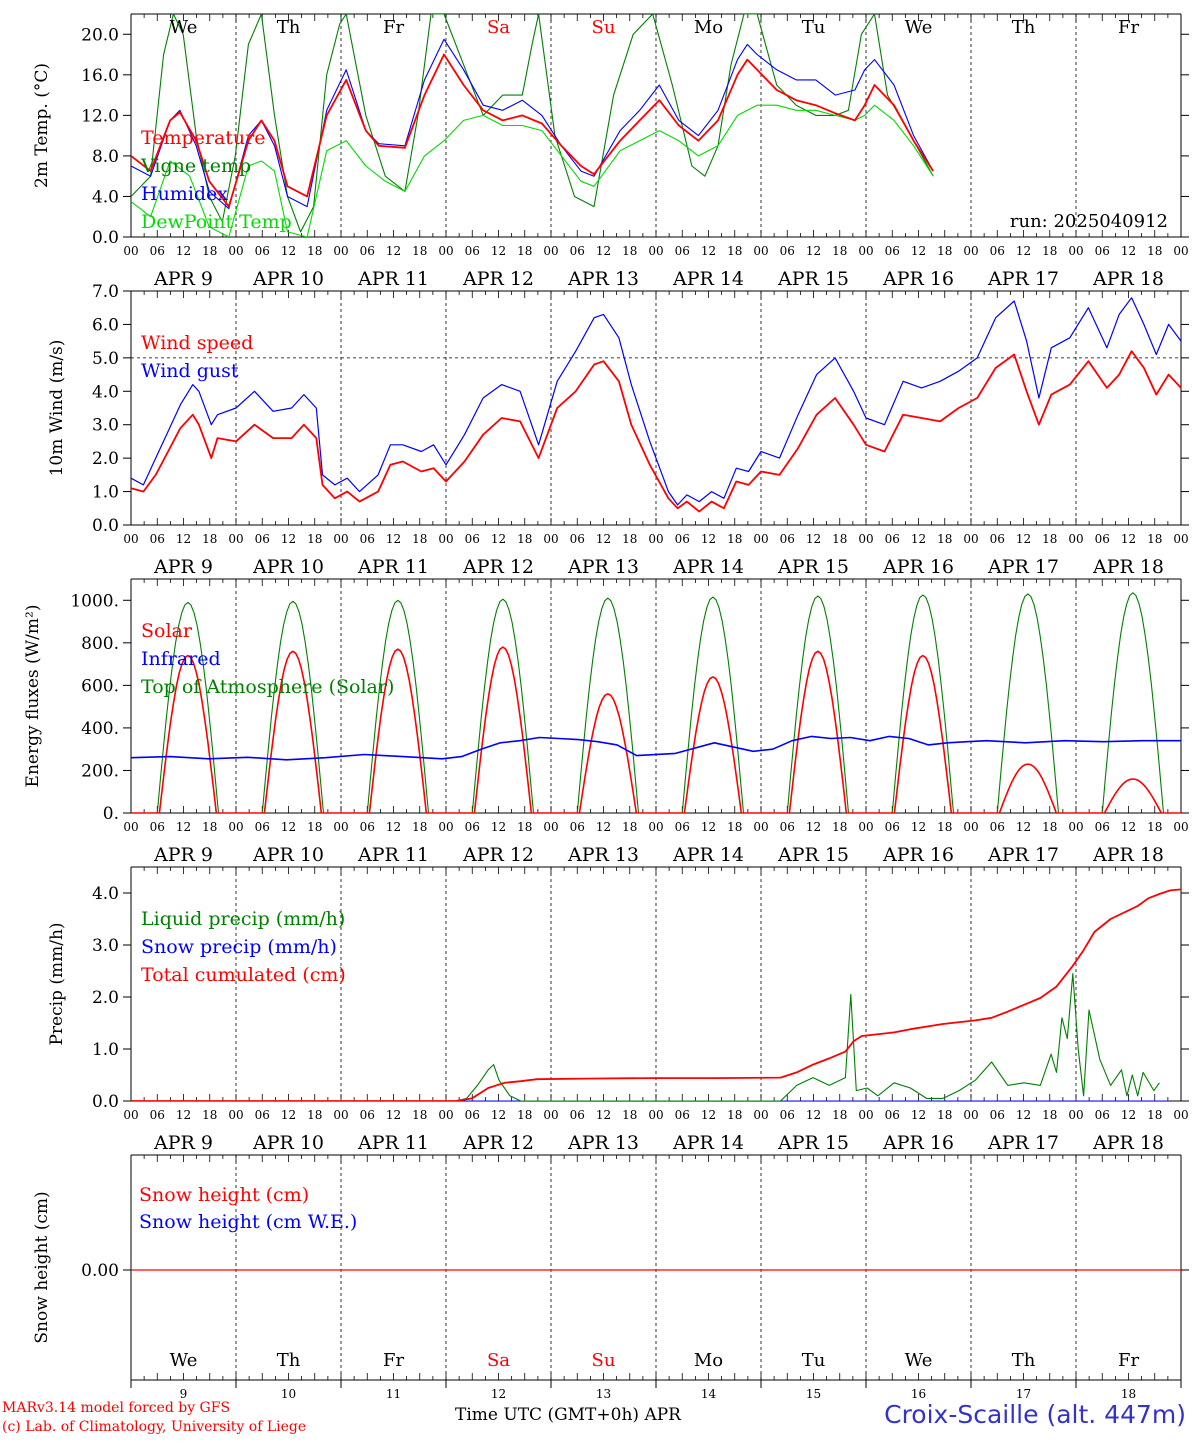  What do you see at coordinates (100, 644) in the screenshot?
I see `y-tick-label: 800.` at bounding box center [100, 644].